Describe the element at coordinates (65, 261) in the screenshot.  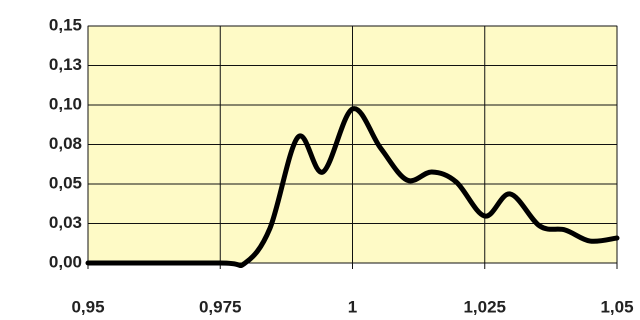
I see `y-tick-label: 0,00` at that location.